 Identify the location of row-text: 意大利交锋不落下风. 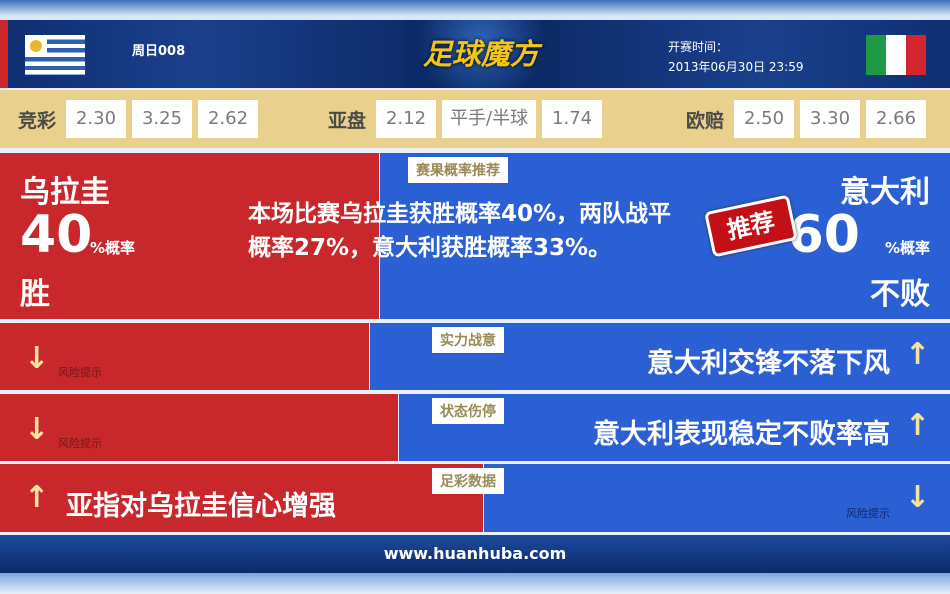
(768, 363).